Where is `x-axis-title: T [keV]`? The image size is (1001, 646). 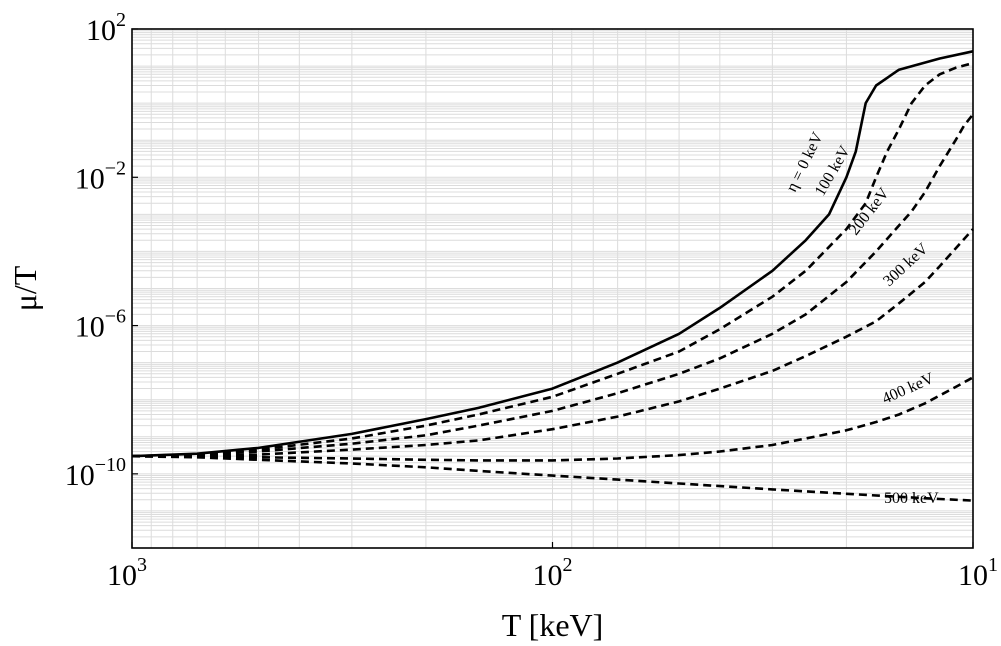 x-axis-title: T [keV] is located at coordinates (553, 625).